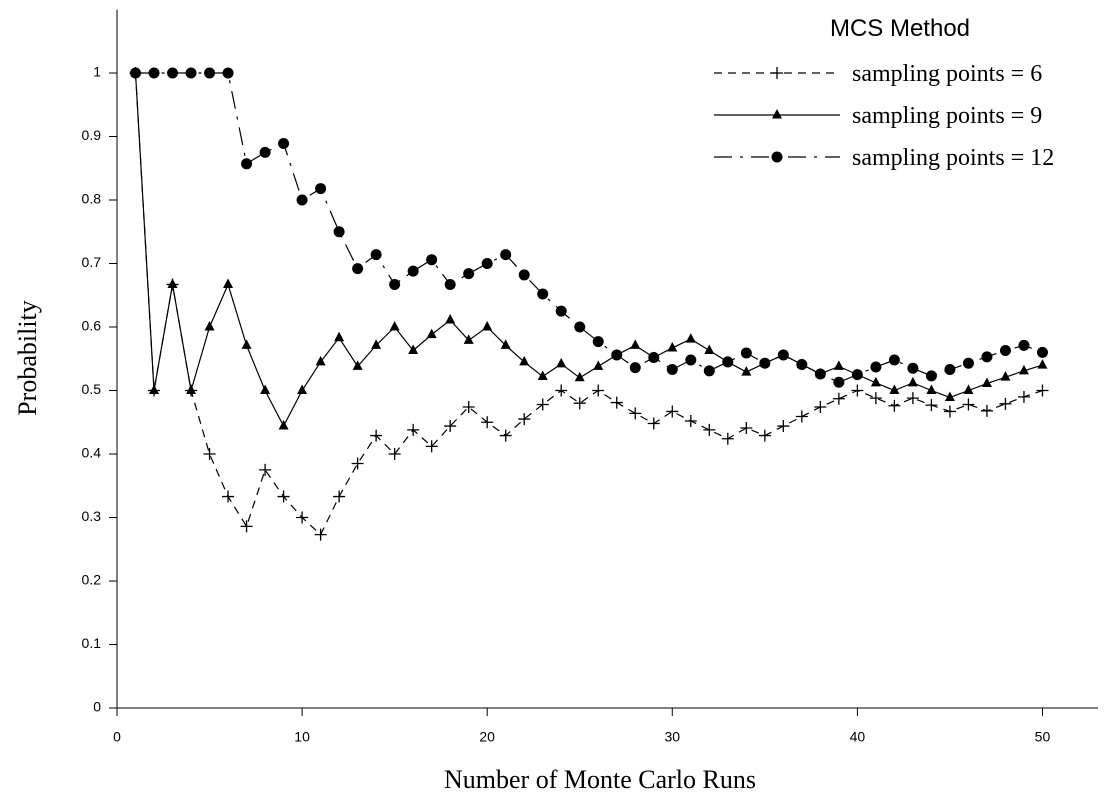 This screenshot has height=803, width=1110. Describe the element at coordinates (92, 643) in the screenshot. I see `y-tick-label: 0.1` at that location.